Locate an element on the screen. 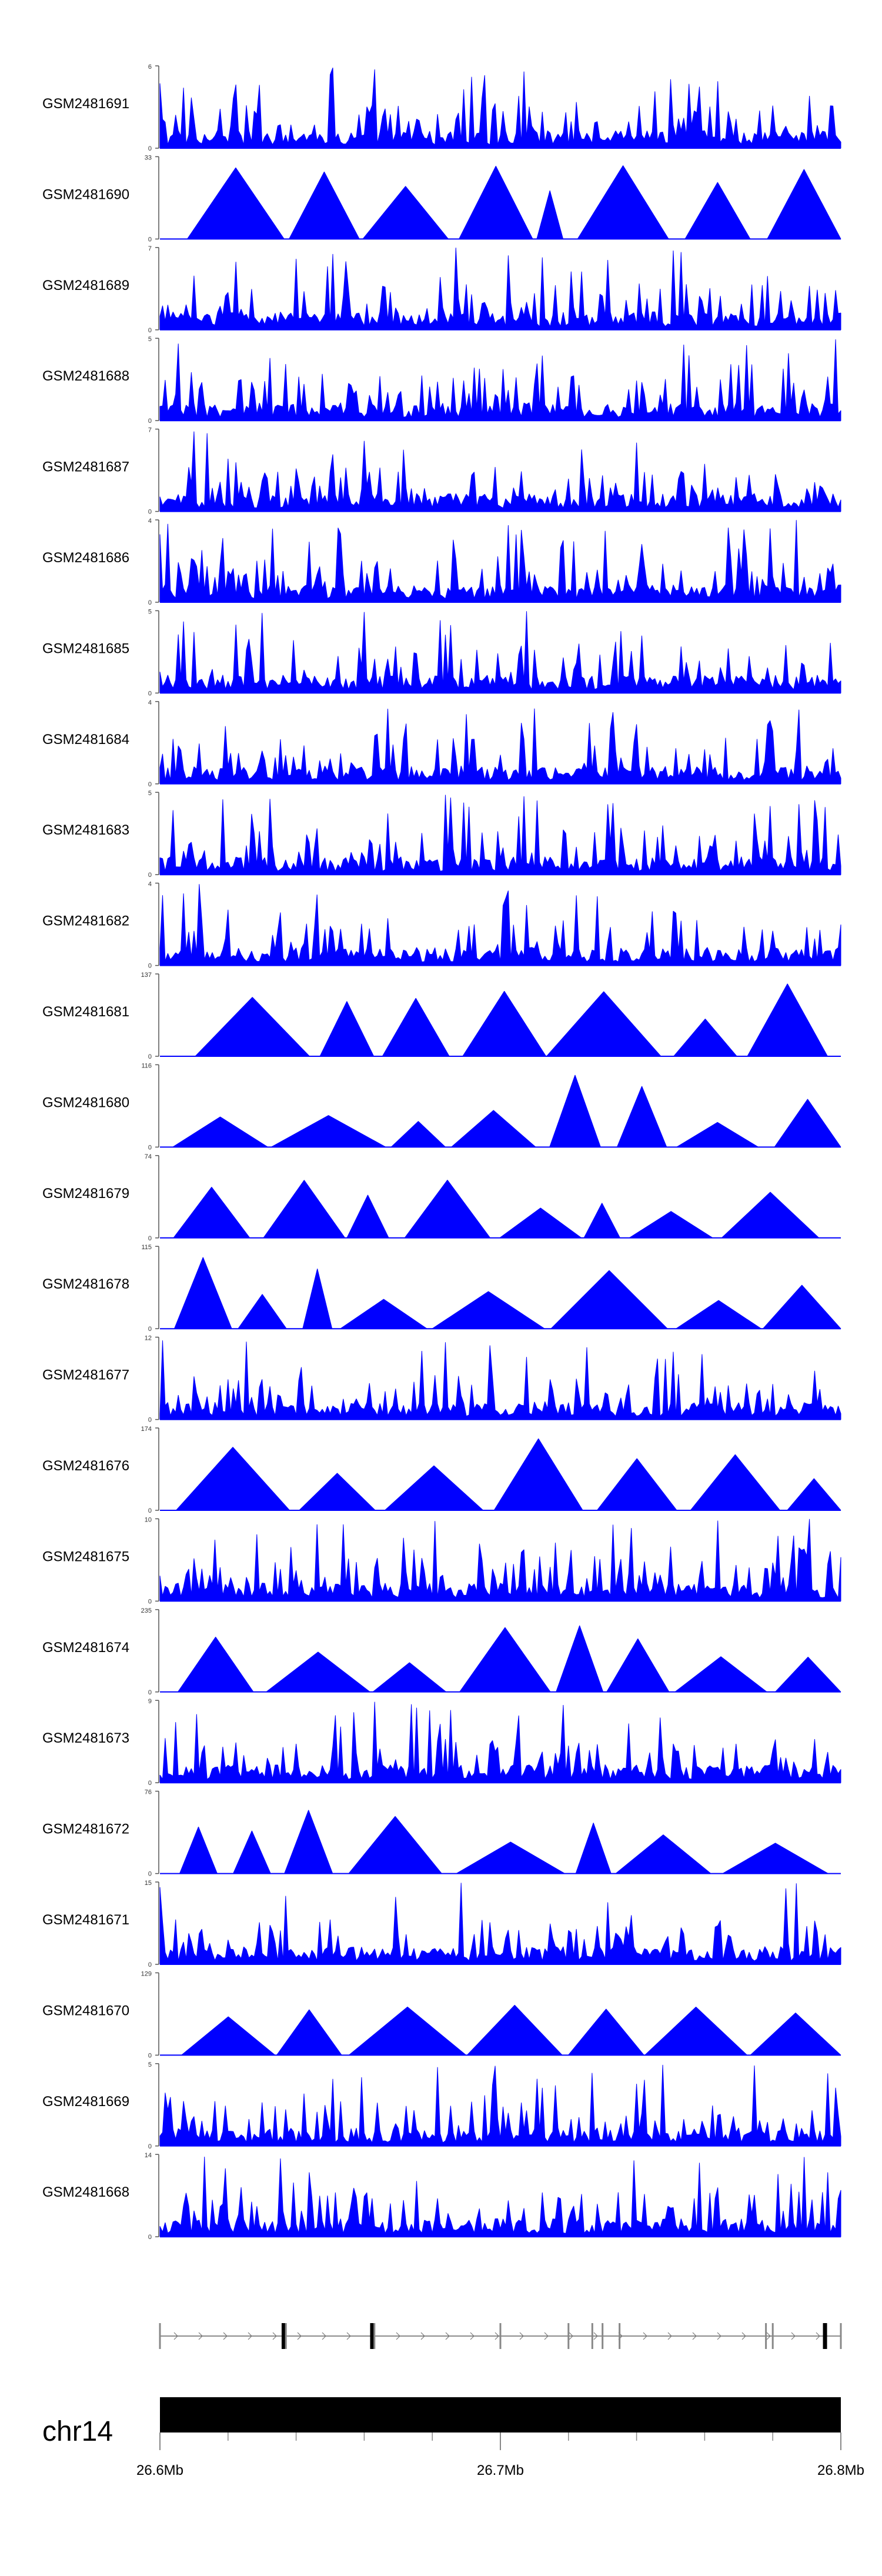  track-GSM2481688: GSM2481688 5 0 is located at coordinates (441, 380).